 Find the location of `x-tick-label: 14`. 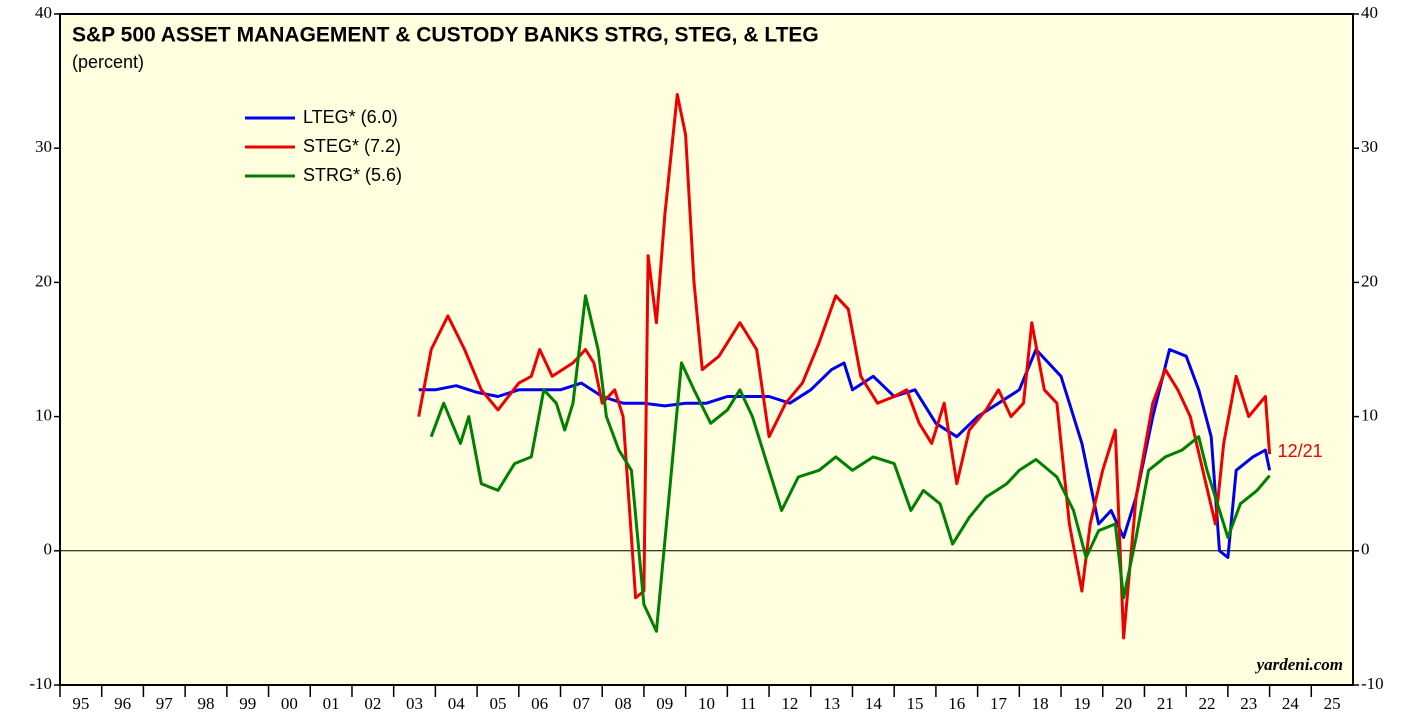

x-tick-label: 14 is located at coordinates (874, 703).